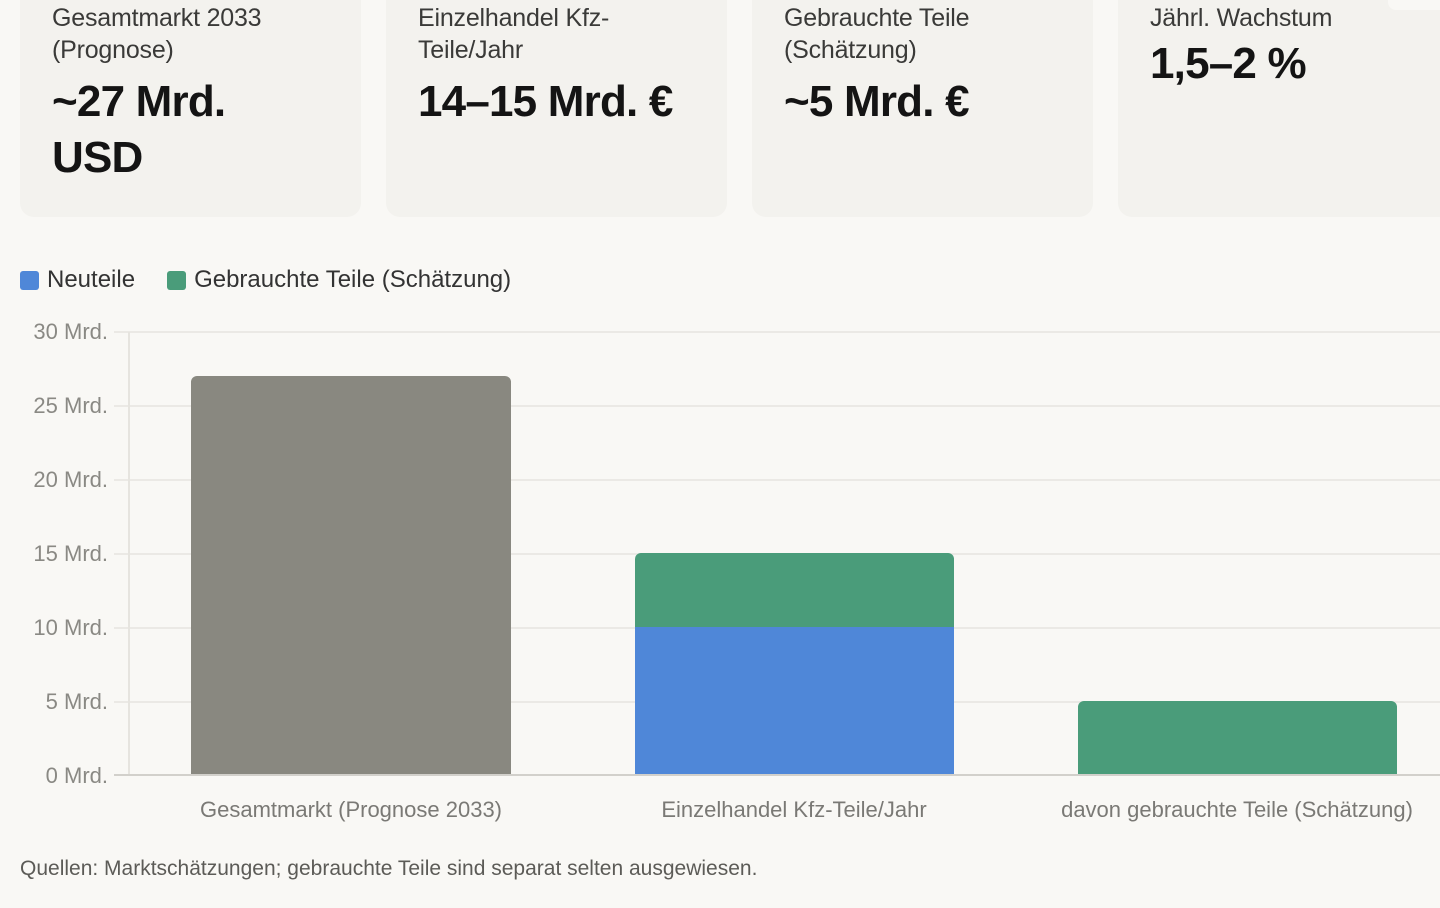 The height and width of the screenshot is (908, 1440). Describe the element at coordinates (70, 479) in the screenshot. I see `y-tick-label: 20 Mrd.` at that location.